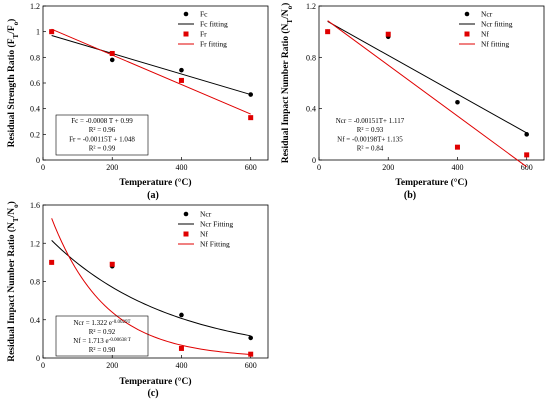  What do you see at coordinates (495, 44) in the screenshot?
I see `legend-label: Nf fitting` at bounding box center [495, 44].